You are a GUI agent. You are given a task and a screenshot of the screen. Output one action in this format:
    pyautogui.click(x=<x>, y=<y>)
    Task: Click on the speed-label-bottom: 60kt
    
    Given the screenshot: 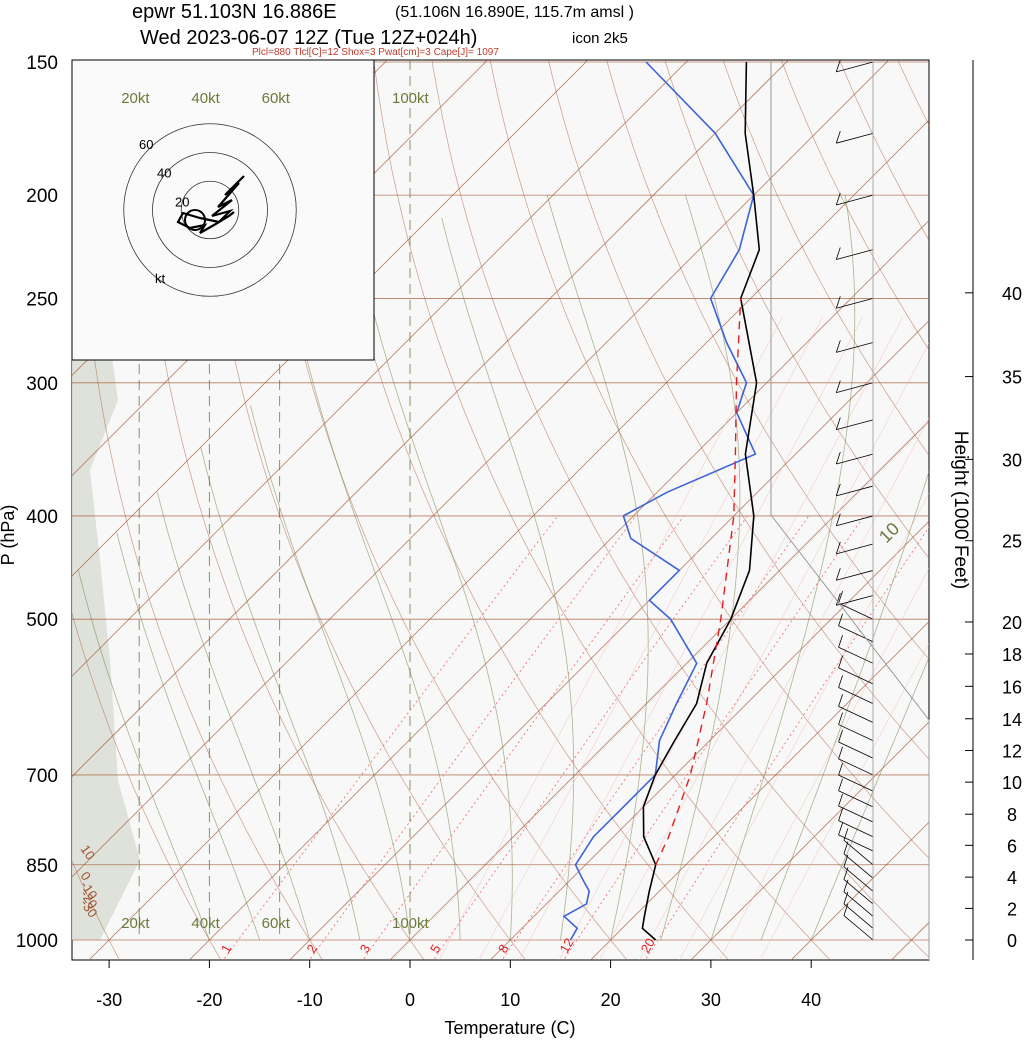 What is the action you would take?
    pyautogui.click(x=276, y=923)
    